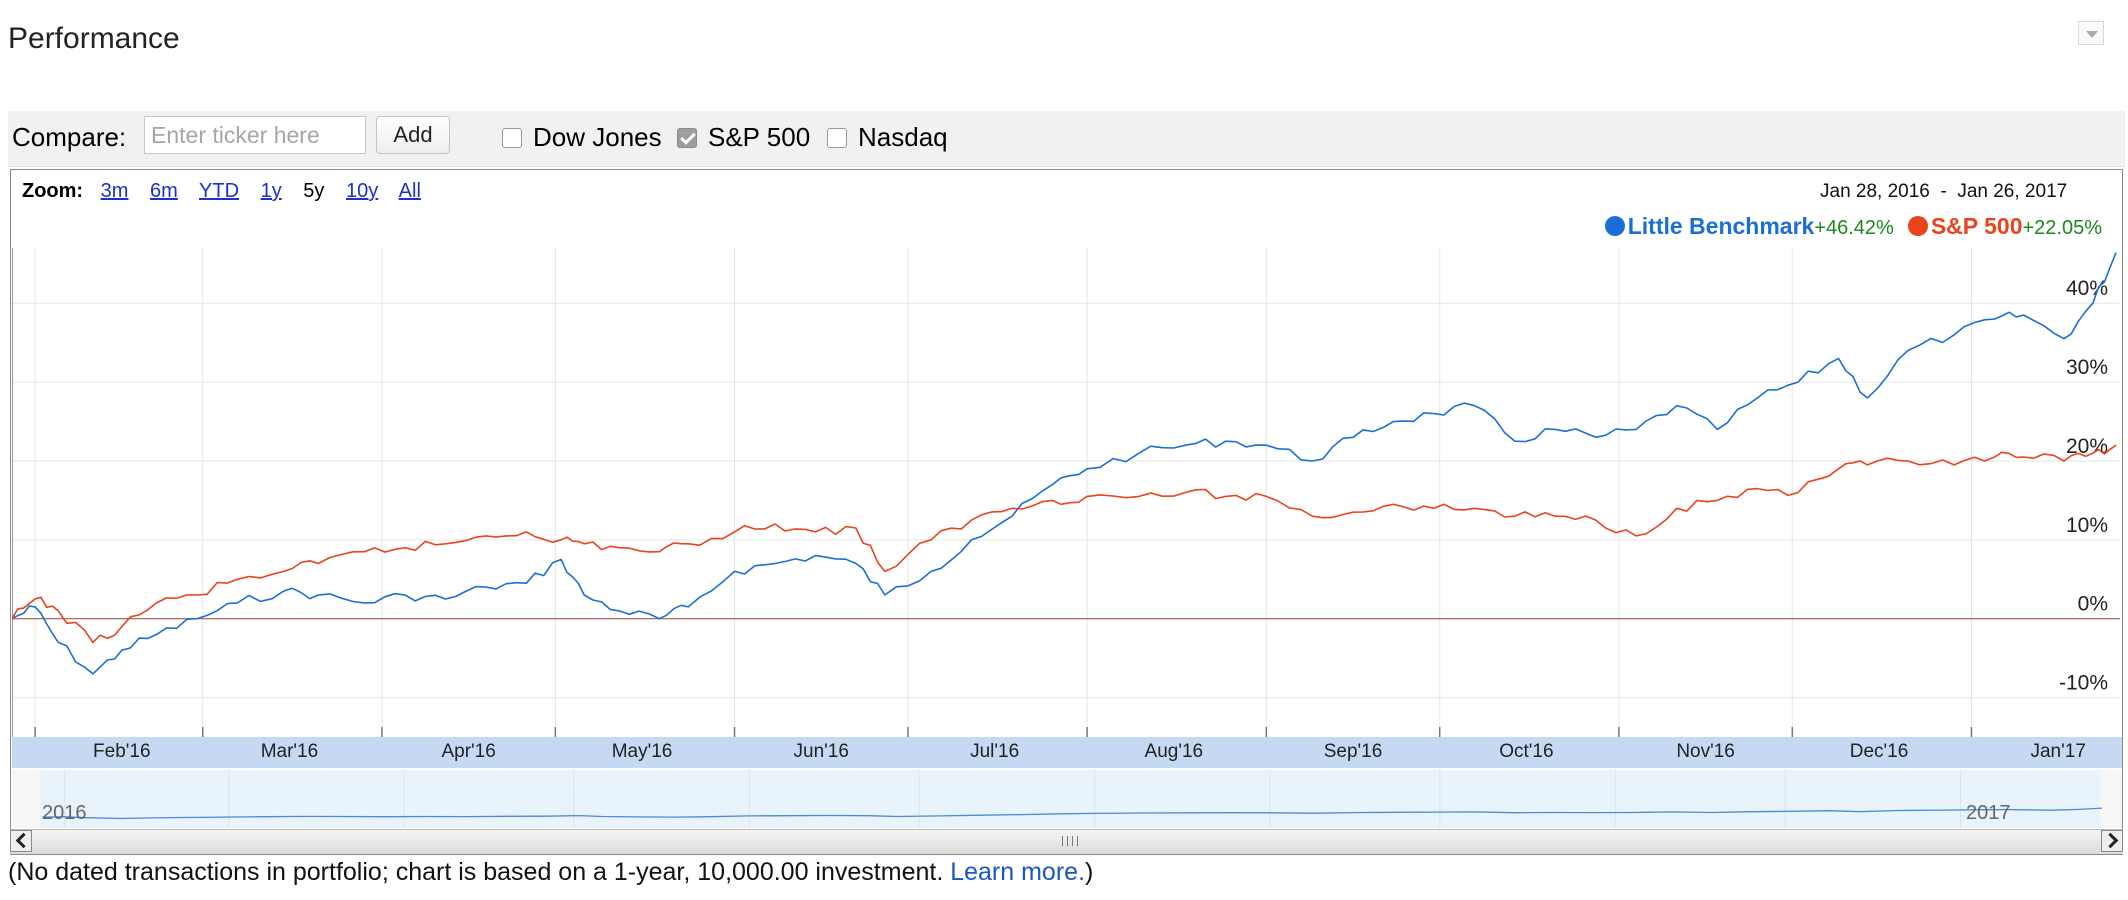 This screenshot has width=2128, height=900. I want to click on date-range-end: Jan 26, 2017, so click(2012, 191).